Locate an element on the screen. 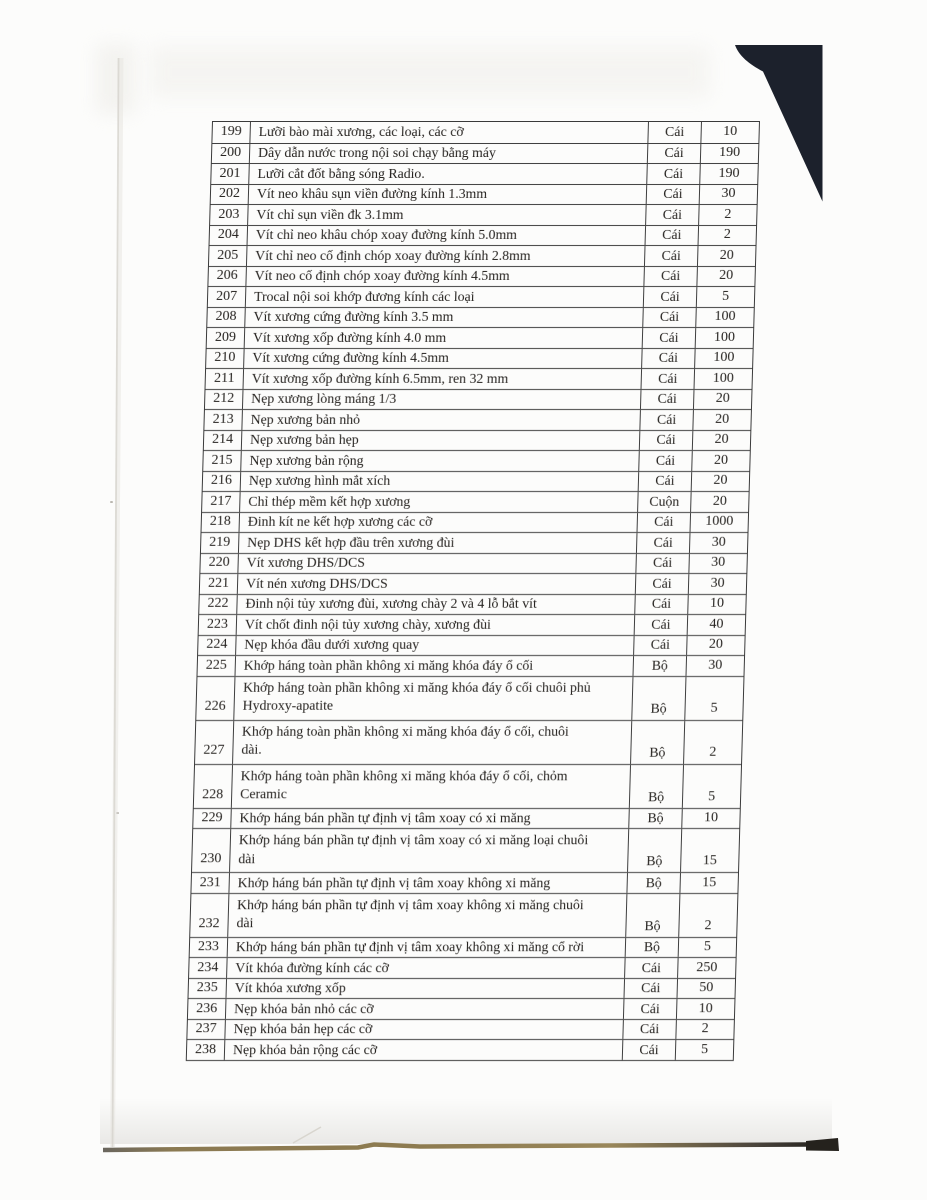 This screenshot has width=927, height=1200. row-number: 212 is located at coordinates (224, 399).